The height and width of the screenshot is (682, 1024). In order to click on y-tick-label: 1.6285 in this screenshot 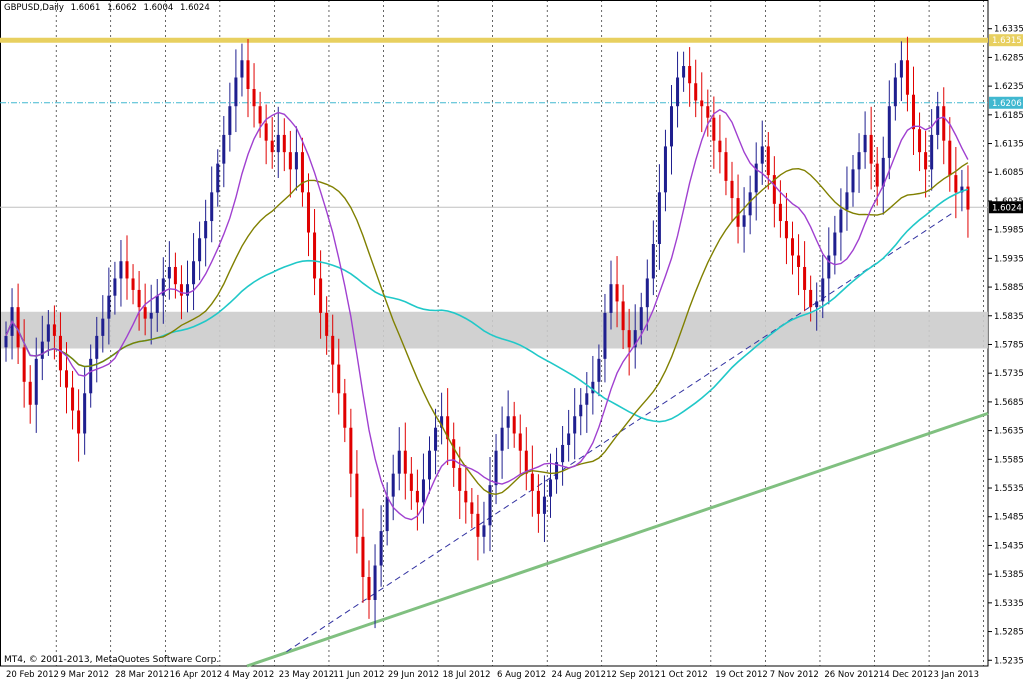, I will do `click(1009, 58)`.